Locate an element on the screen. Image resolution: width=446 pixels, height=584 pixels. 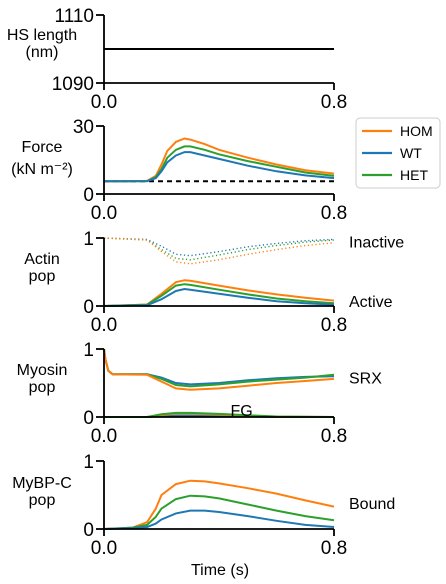
series-HET is located at coordinates (219, 164).